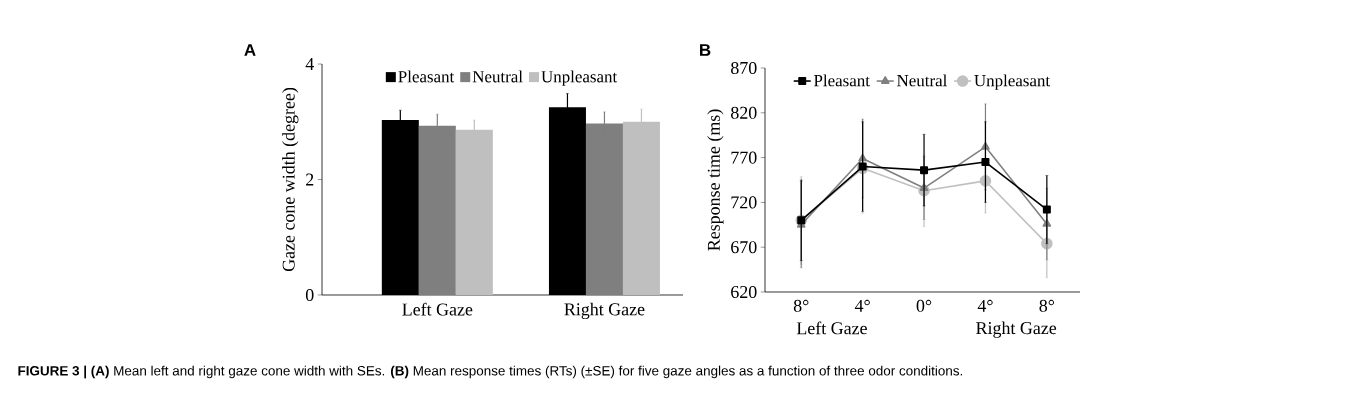 This screenshot has width=1355, height=410. I want to click on text: Left Gaze, so click(831, 328).